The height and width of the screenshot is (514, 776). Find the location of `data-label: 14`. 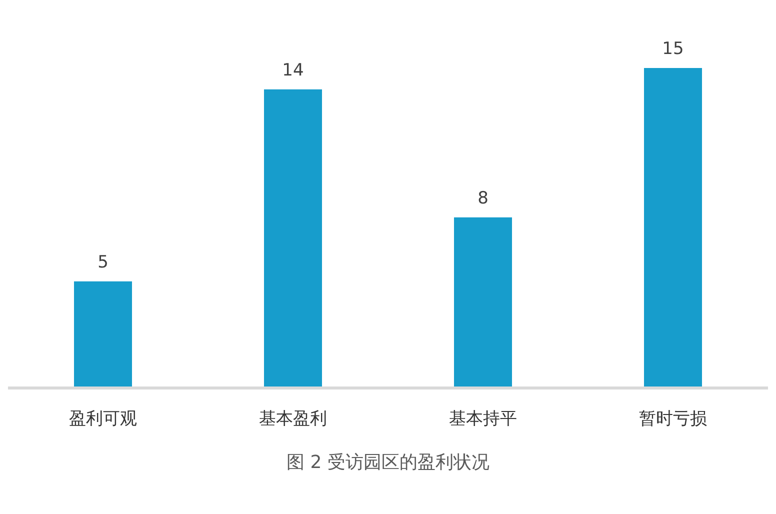

data-label: 14 is located at coordinates (293, 70).